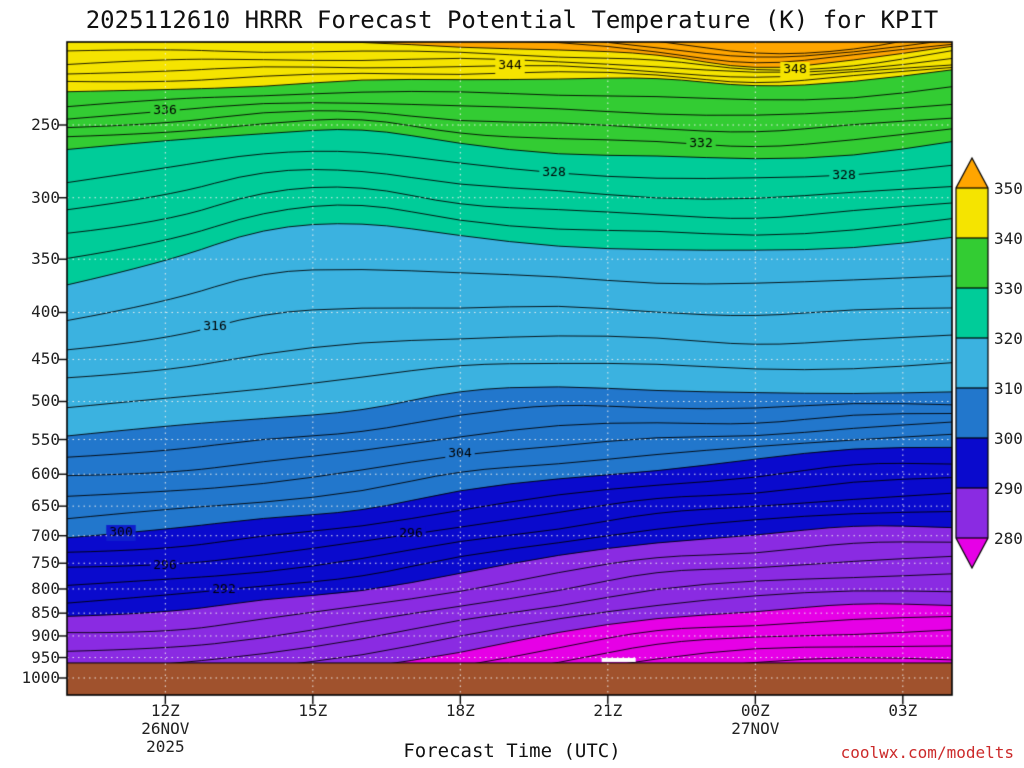 This screenshot has height=768, width=1024. I want to click on x-axis-tick-label: 00Z, so click(755, 710).